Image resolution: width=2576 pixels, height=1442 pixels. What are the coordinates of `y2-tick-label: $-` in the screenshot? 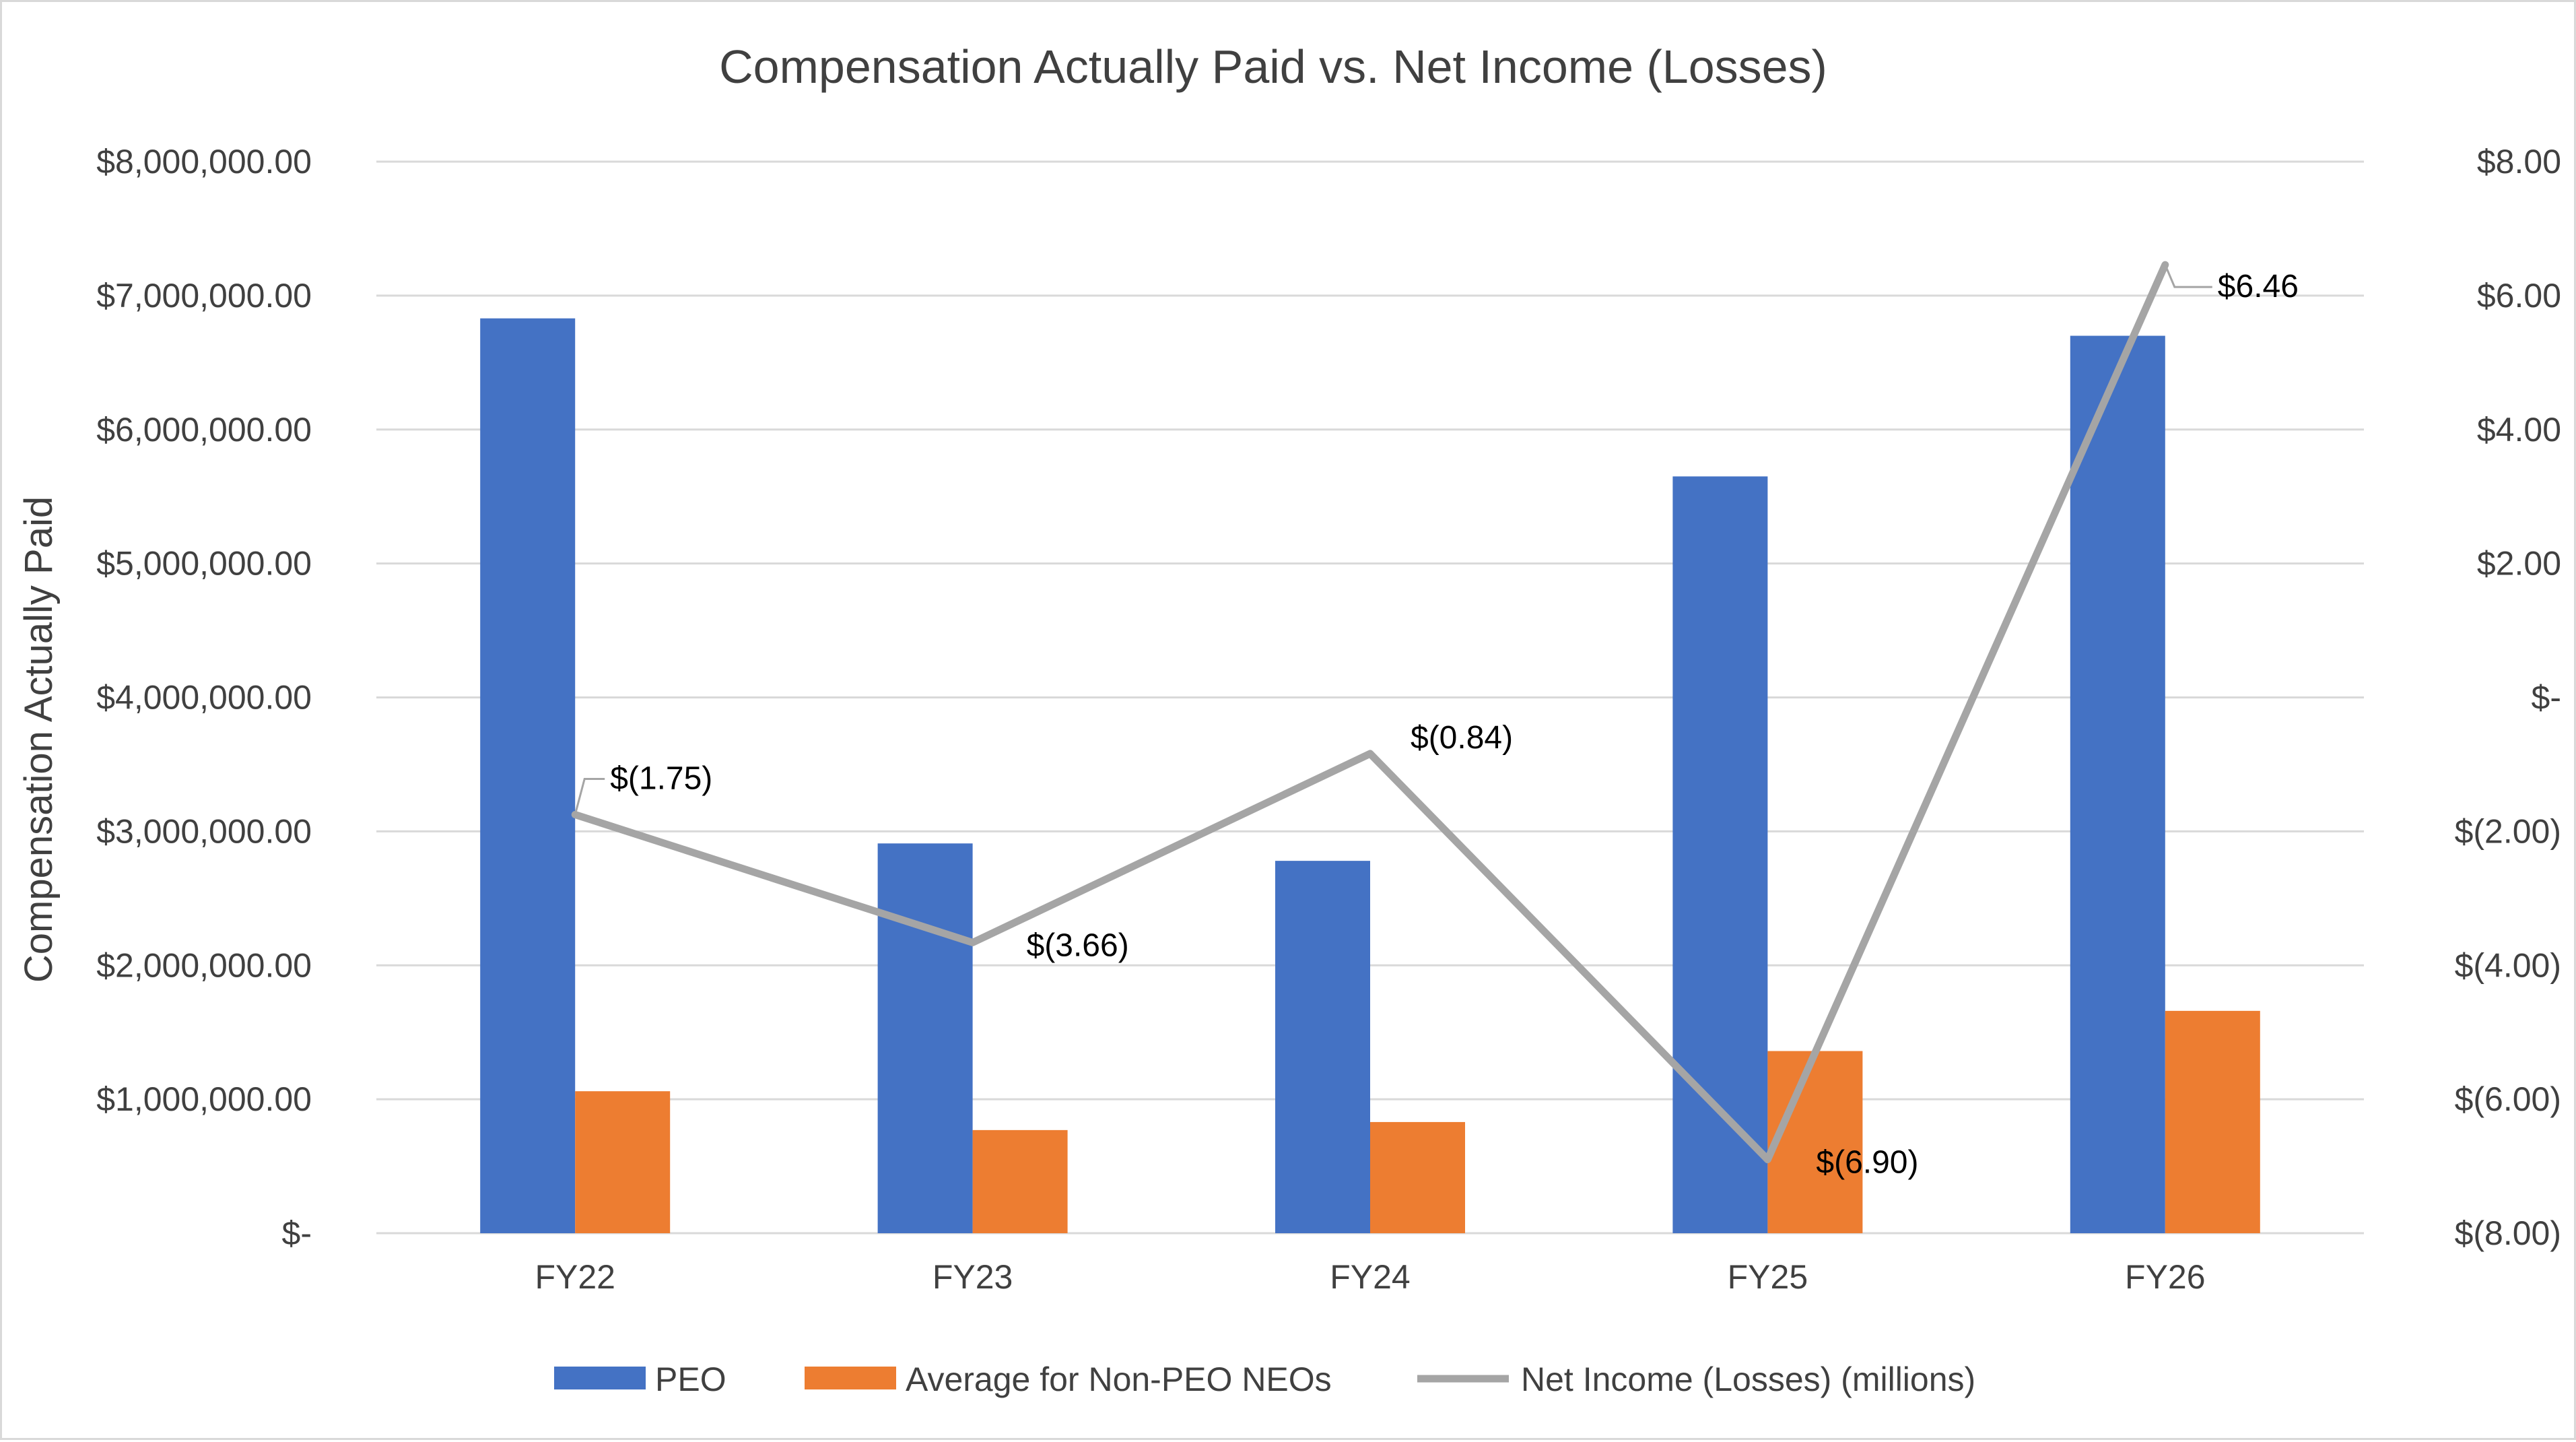 It's located at (2546, 698).